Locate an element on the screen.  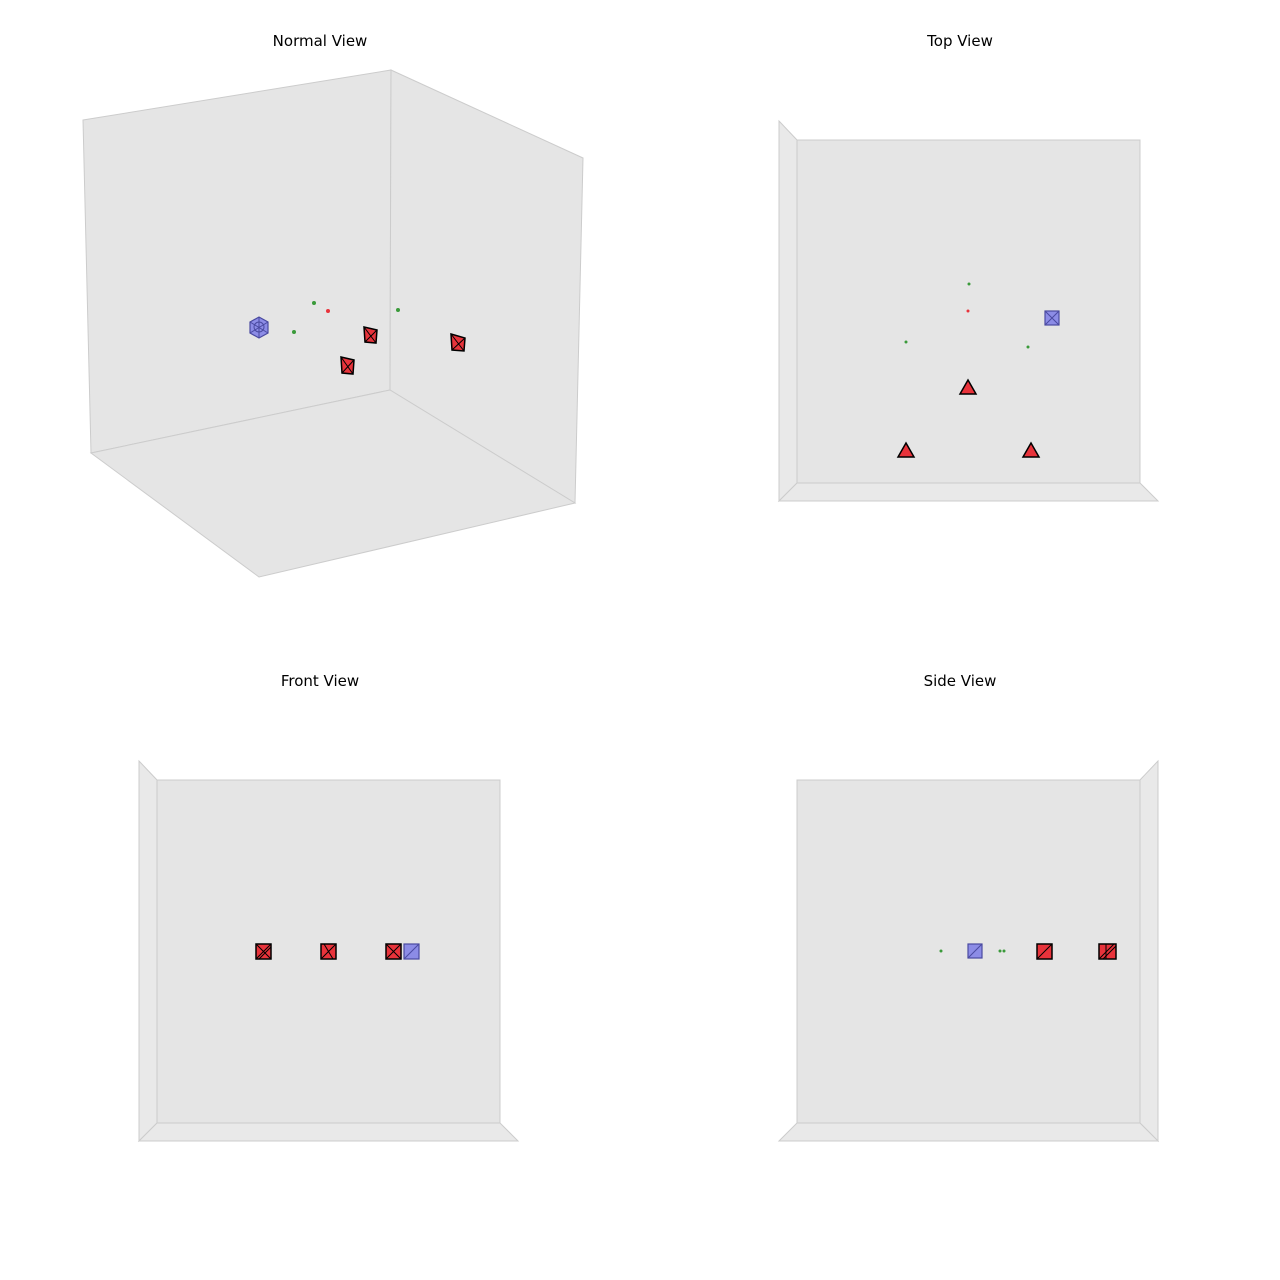
title-normal-view: Normal View is located at coordinates (320, 41).